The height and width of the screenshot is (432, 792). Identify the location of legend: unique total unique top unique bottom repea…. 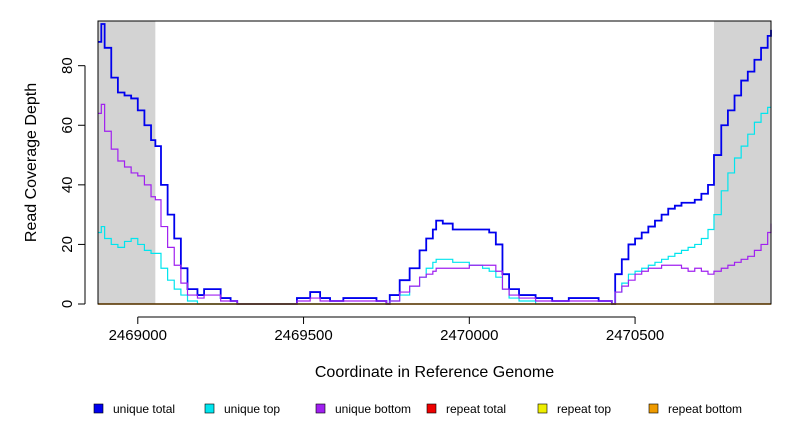
(417, 409).